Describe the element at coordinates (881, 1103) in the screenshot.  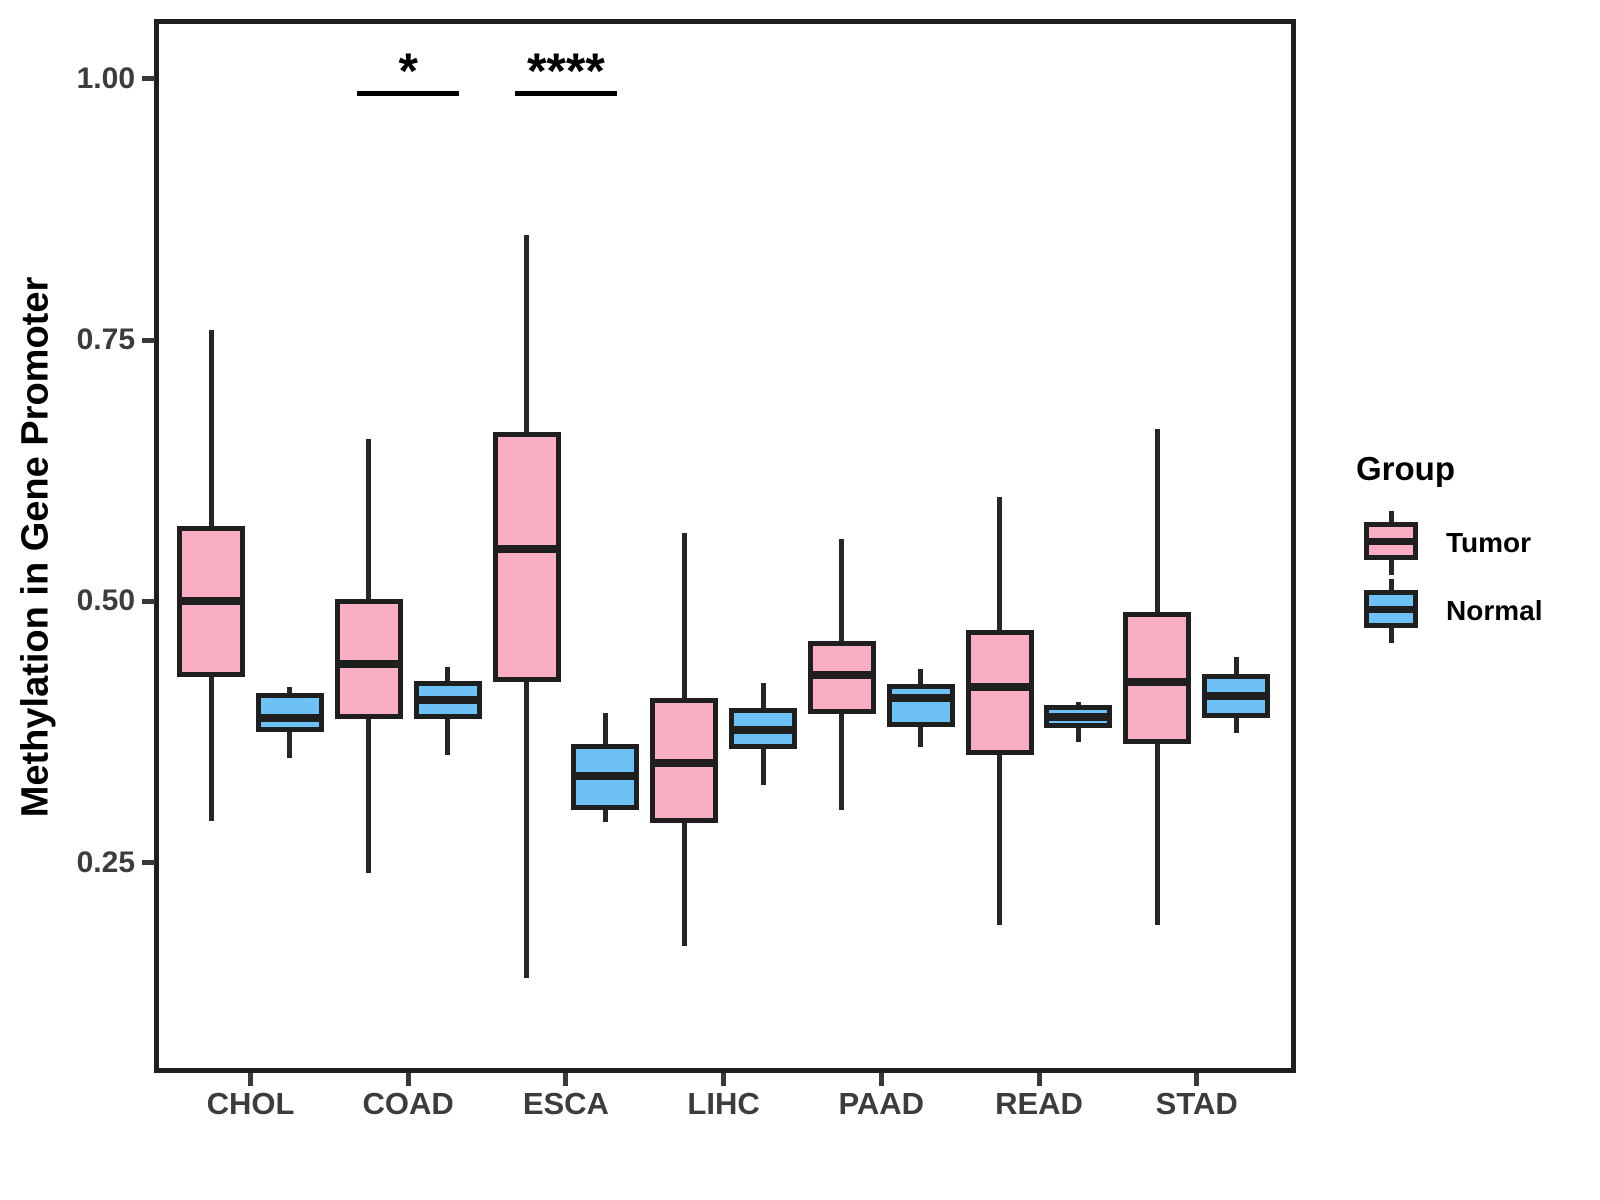
I see `x-tick-label-PAAD: PAAD` at that location.